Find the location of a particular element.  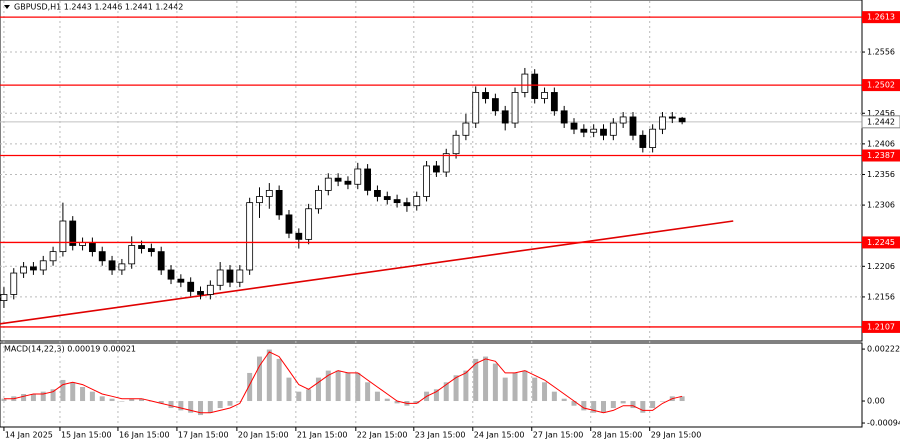

level-label: 1.2613 is located at coordinates (881, 17).